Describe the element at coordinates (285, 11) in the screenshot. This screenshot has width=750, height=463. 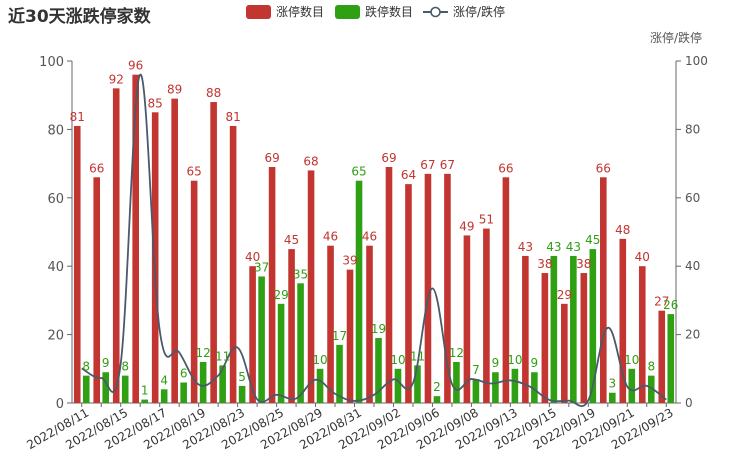
I see `legend-item: 涨停数目` at that location.